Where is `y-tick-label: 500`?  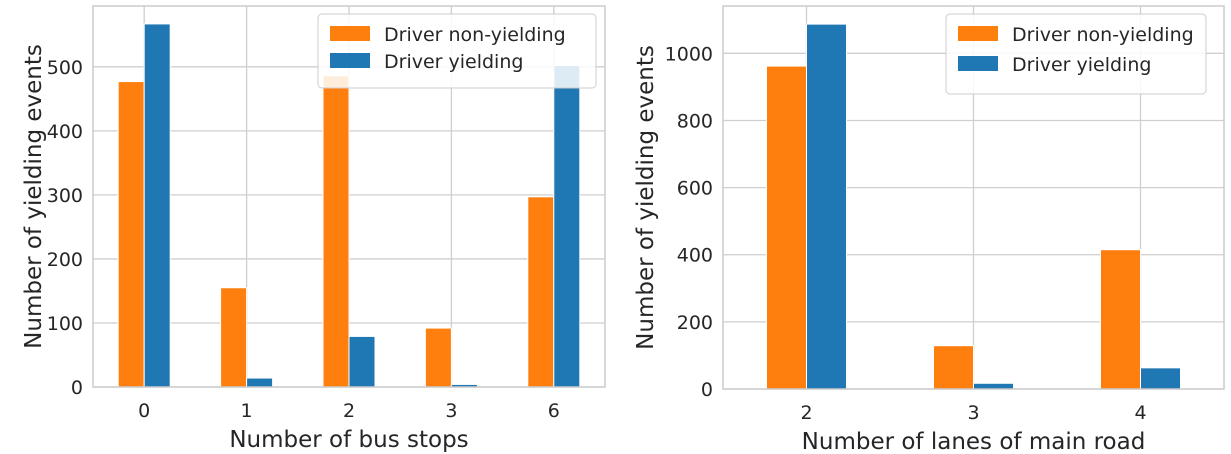
y-tick-label: 500 is located at coordinates (65, 68).